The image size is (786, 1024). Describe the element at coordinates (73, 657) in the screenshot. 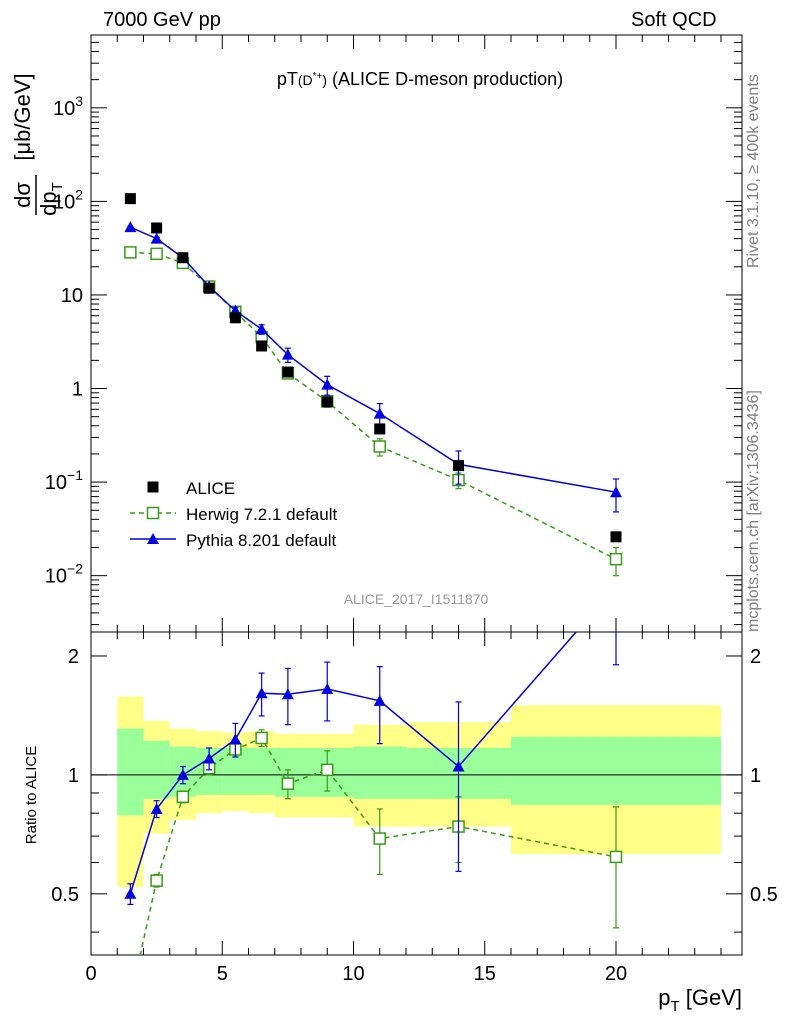

I see `ratio-y-tick-label: 2` at that location.